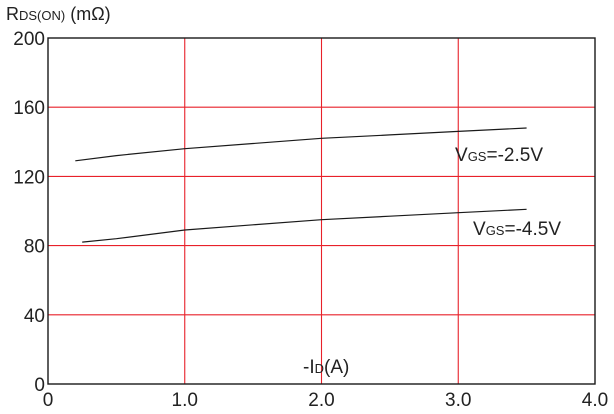 The width and height of the screenshot is (614, 414). What do you see at coordinates (595, 400) in the screenshot?
I see `x-tick-label: 4.0` at bounding box center [595, 400].